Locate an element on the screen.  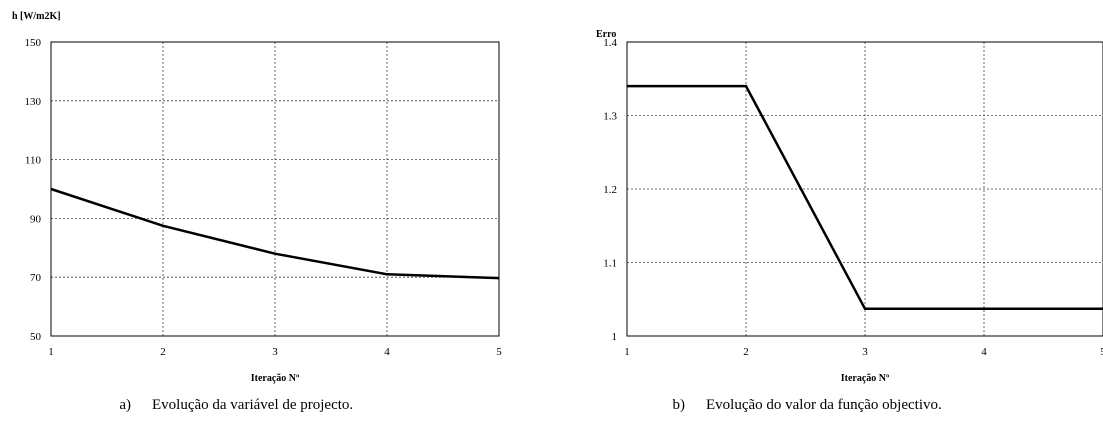
chart-a-series-line is located at coordinates (275, 233).